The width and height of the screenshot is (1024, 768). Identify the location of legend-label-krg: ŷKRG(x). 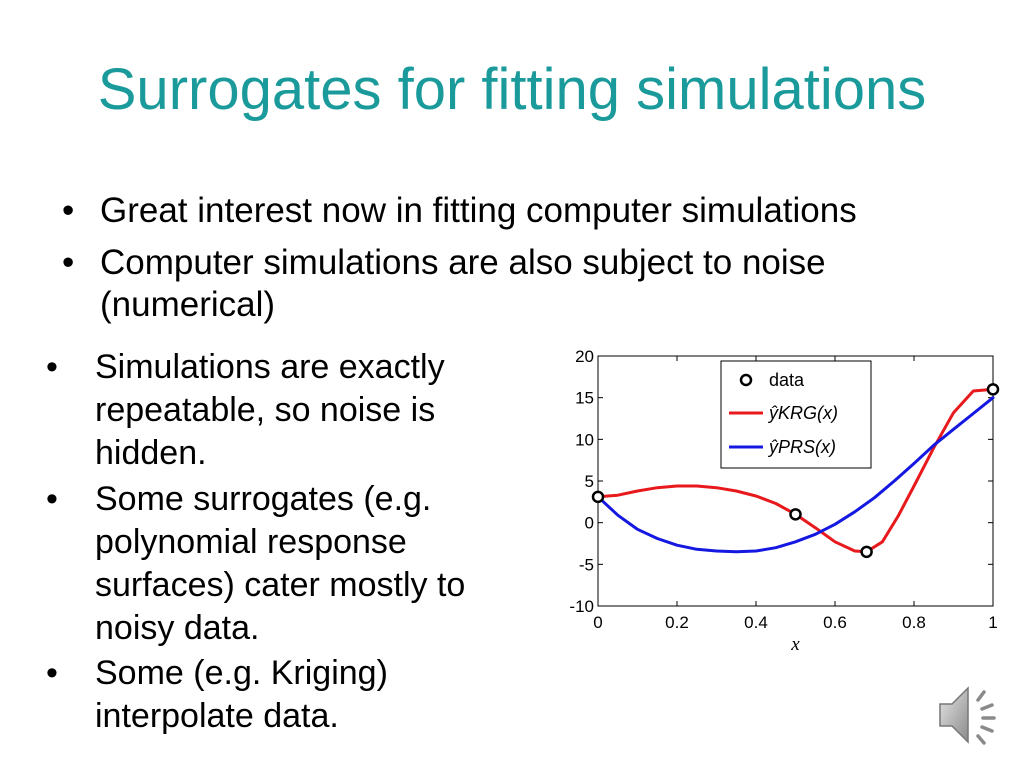
(802, 413).